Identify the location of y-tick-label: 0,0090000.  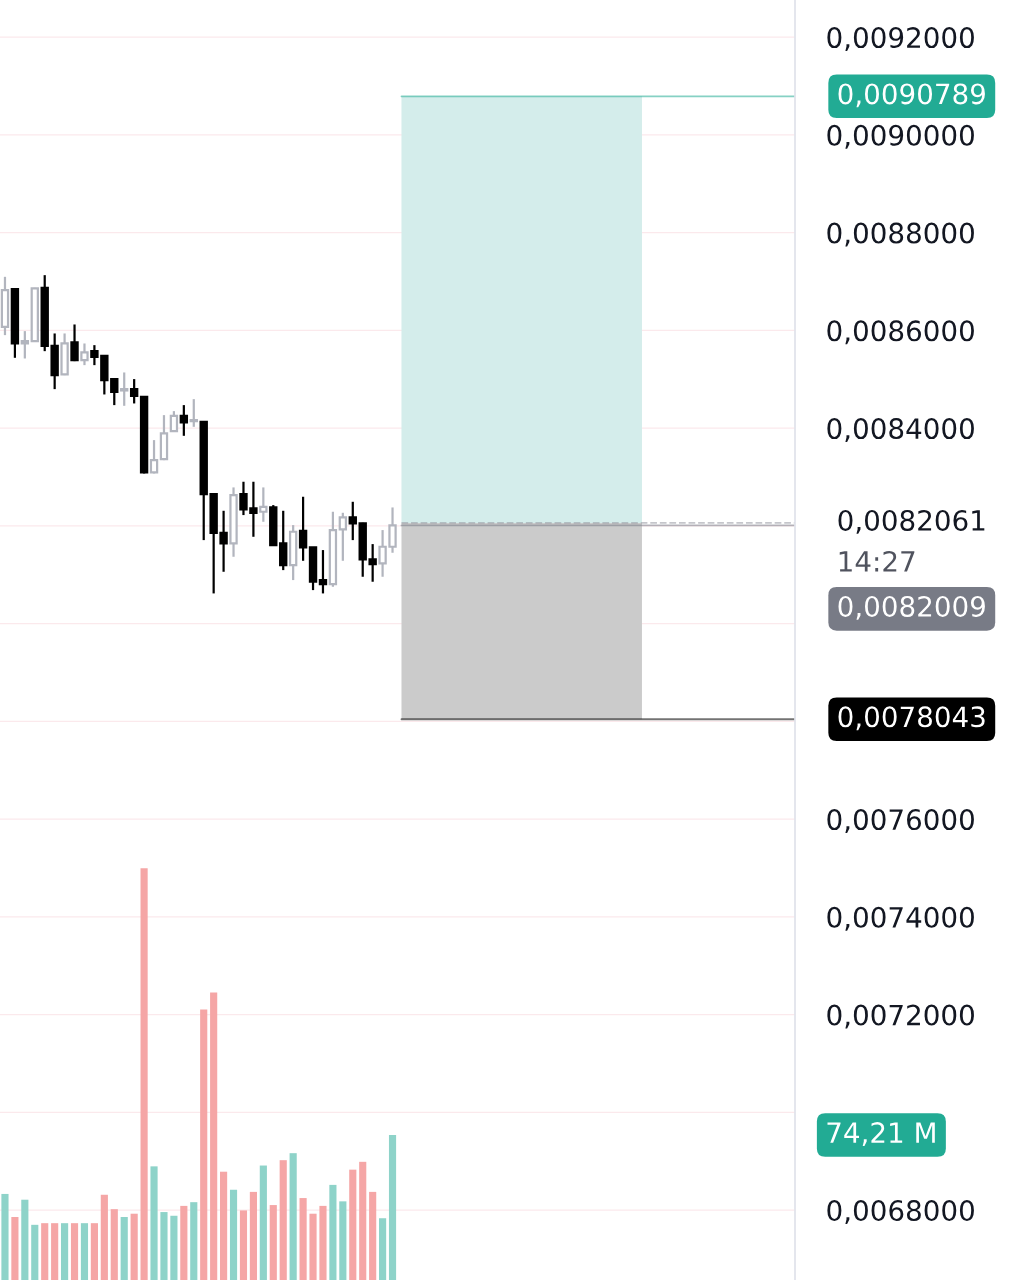
(900, 136).